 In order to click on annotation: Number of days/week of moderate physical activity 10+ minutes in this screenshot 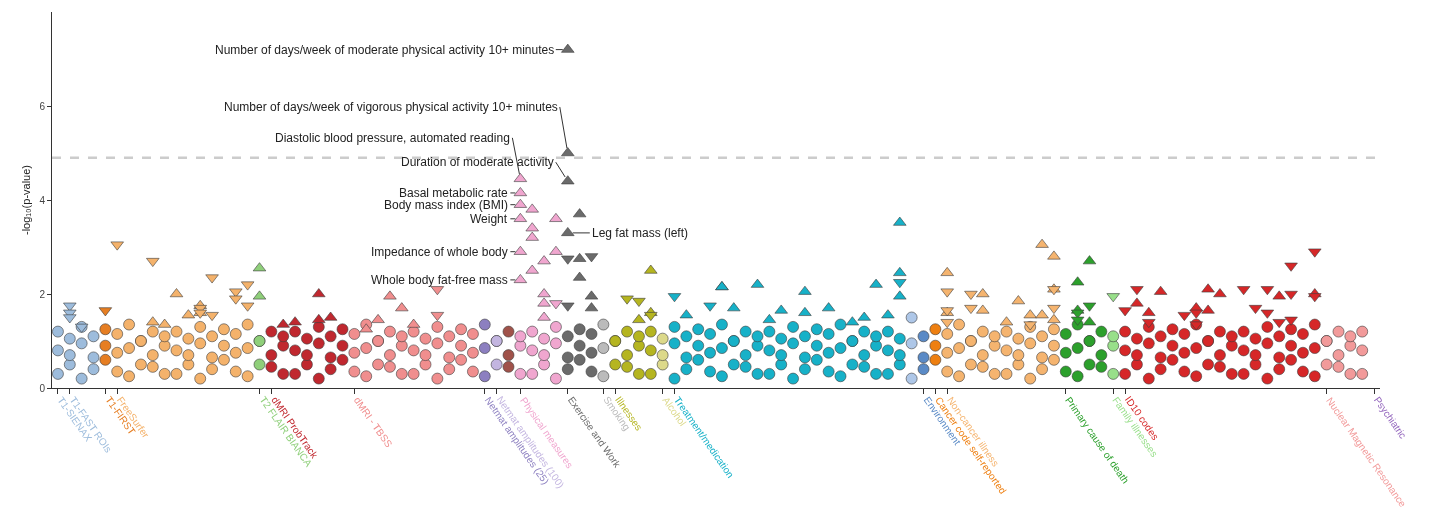, I will do `click(385, 50)`.